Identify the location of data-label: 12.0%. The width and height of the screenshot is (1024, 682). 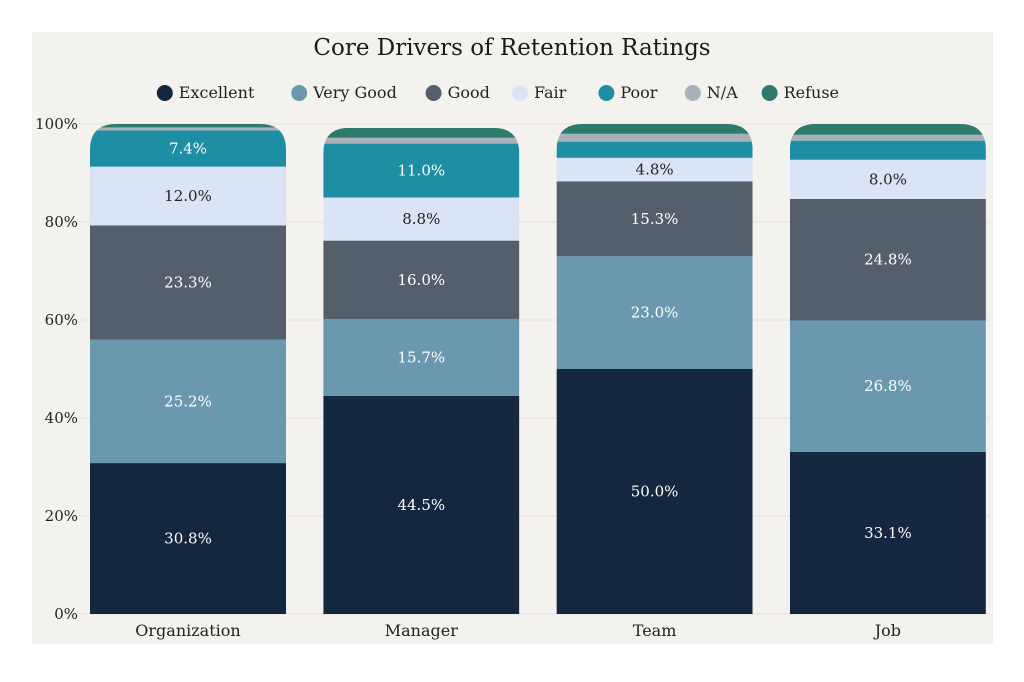
(188, 196).